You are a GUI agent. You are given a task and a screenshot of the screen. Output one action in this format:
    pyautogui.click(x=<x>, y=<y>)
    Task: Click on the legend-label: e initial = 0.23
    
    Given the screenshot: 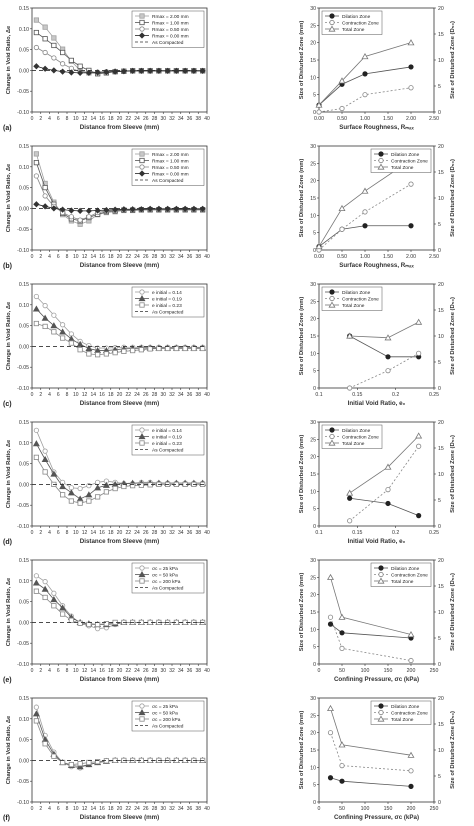 What is the action you would take?
    pyautogui.click(x=167, y=306)
    